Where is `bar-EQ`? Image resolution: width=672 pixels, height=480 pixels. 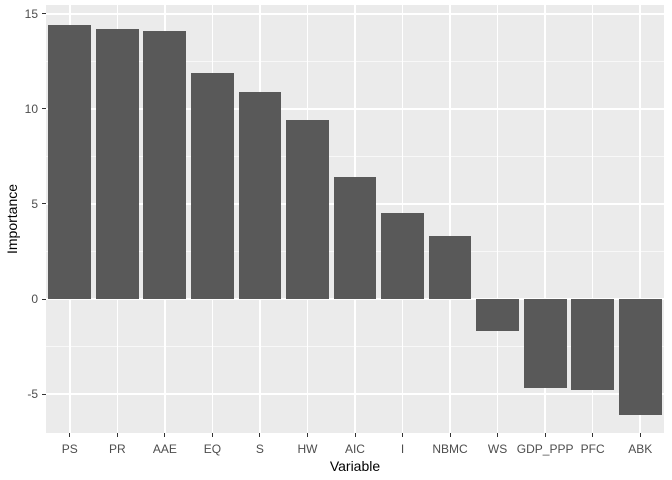 bar-EQ is located at coordinates (212, 185).